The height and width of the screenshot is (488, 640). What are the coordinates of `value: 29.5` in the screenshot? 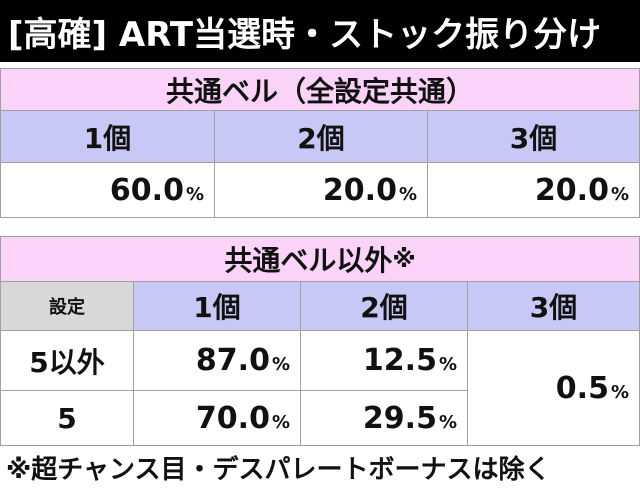 It's located at (399, 418).